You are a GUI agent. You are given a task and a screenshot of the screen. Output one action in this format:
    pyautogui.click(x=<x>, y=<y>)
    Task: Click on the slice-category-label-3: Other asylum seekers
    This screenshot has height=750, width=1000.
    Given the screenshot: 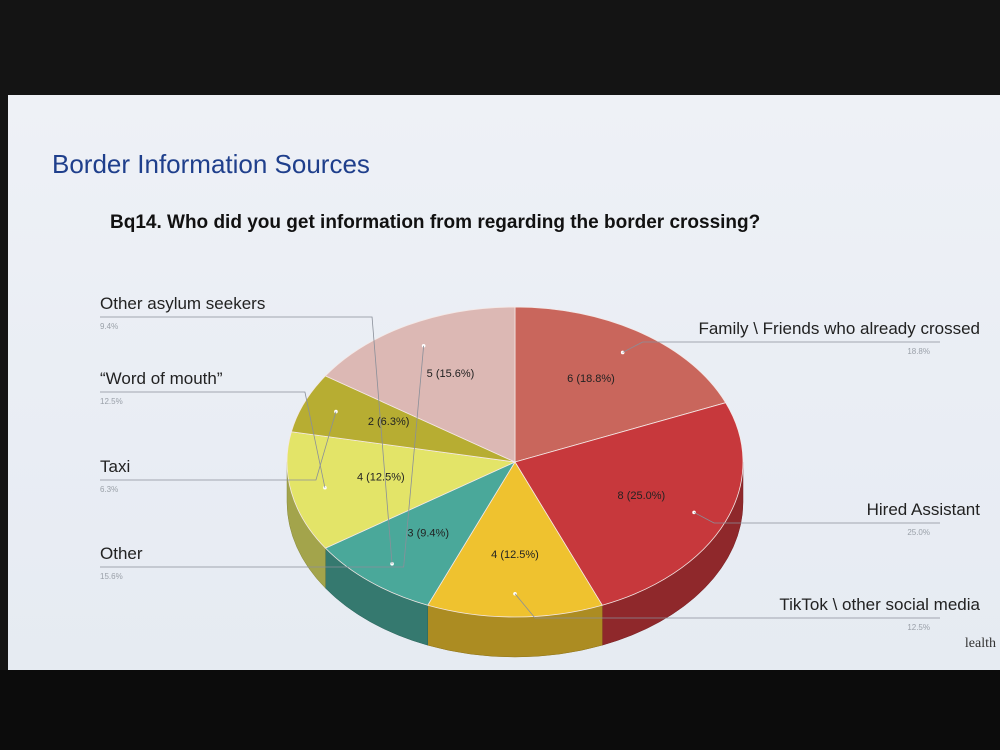 What is the action you would take?
    pyautogui.click(x=182, y=303)
    